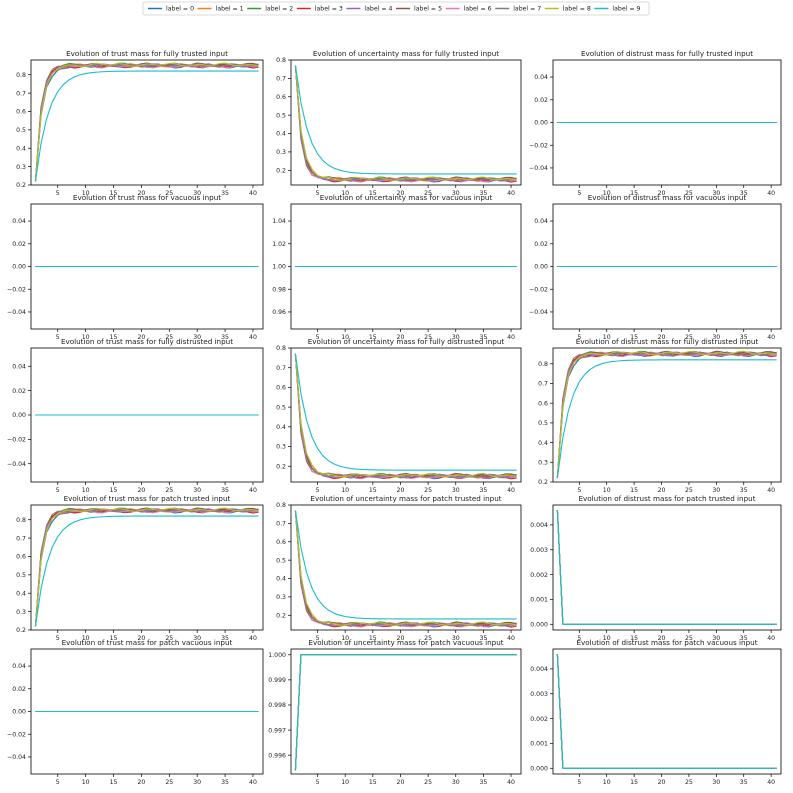 Image resolution: width=793 pixels, height=793 pixels. What do you see at coordinates (518, 9) in the screenshot?
I see `legend-entry: label = 7` at bounding box center [518, 9].